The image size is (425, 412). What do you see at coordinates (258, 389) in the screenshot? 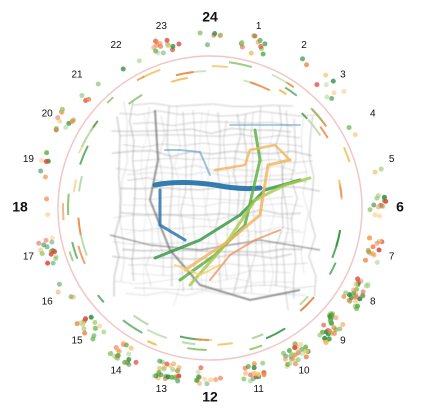
I see `hour-label: 11` at bounding box center [258, 389].